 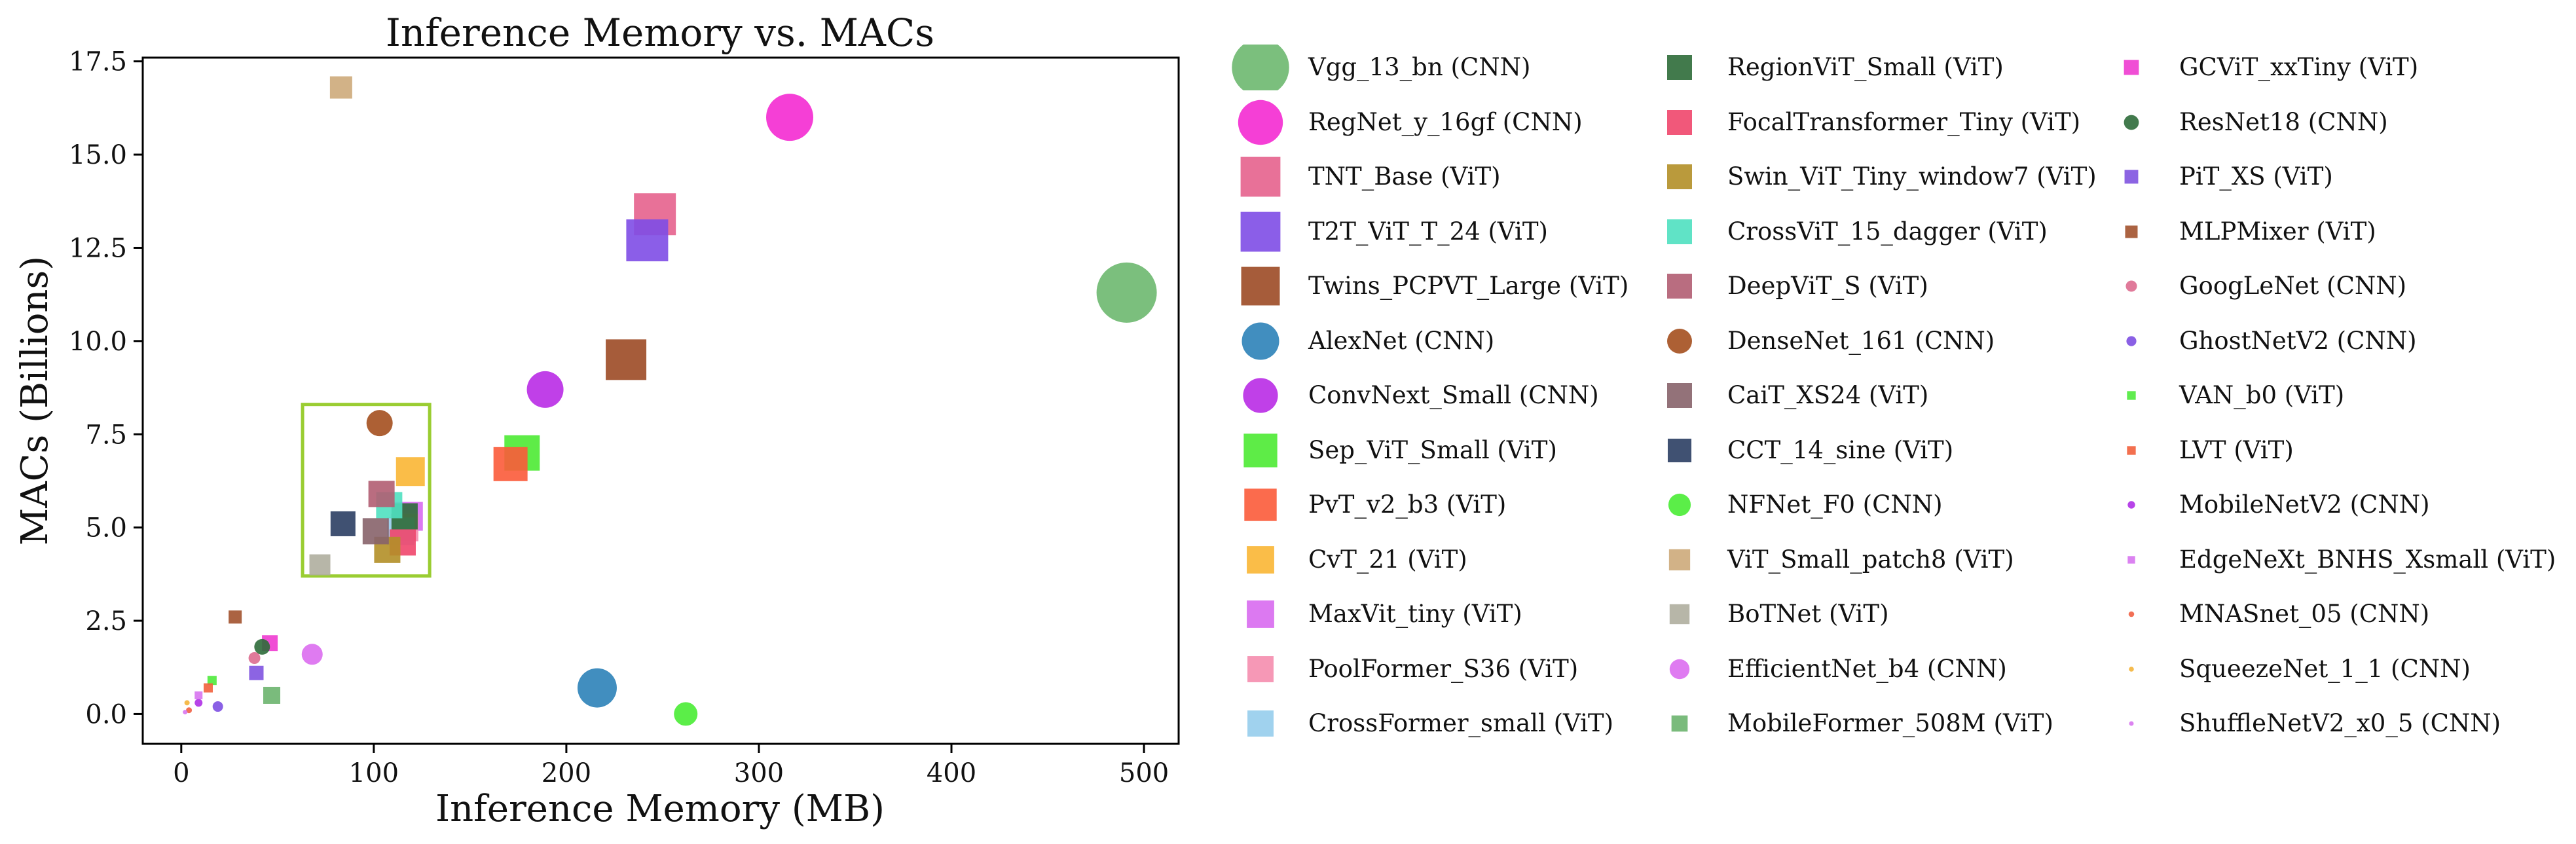 I want to click on legend-label: FocalTransformer_Tiny (ViT), so click(x=1904, y=121).